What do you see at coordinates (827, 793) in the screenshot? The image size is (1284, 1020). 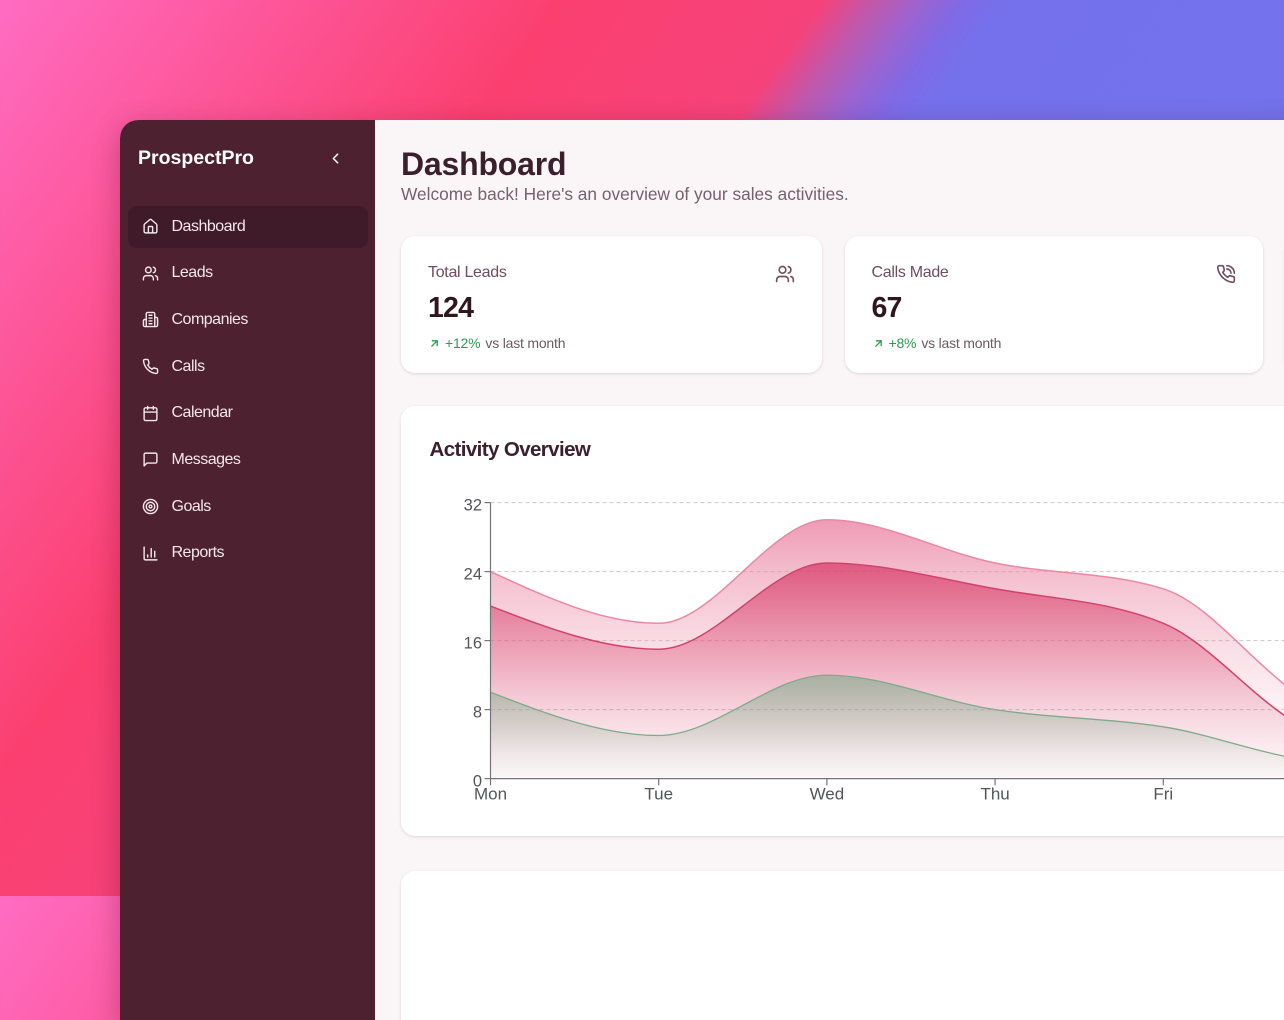 I see `svg-text: Wed` at bounding box center [827, 793].